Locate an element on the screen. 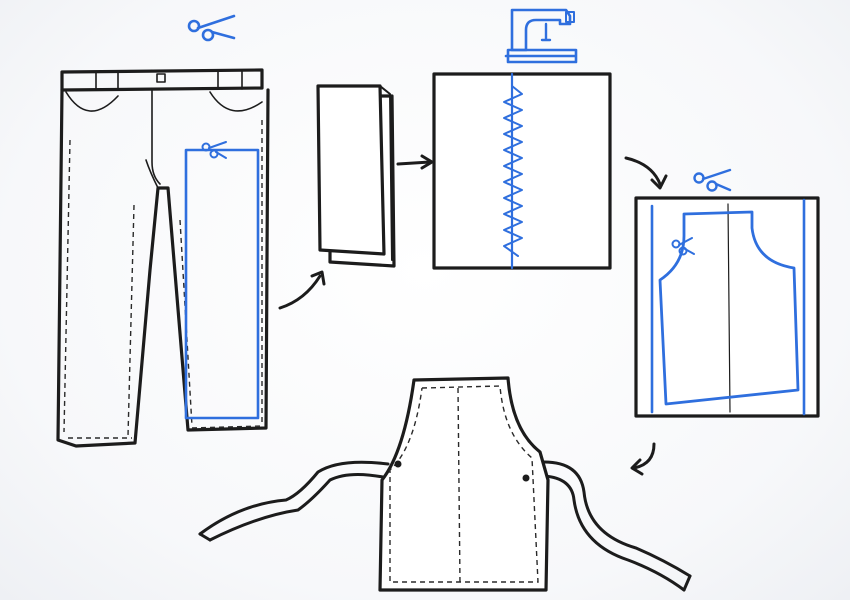 This screenshot has width=850, height=600. sewn-panel is located at coordinates (522, 171).